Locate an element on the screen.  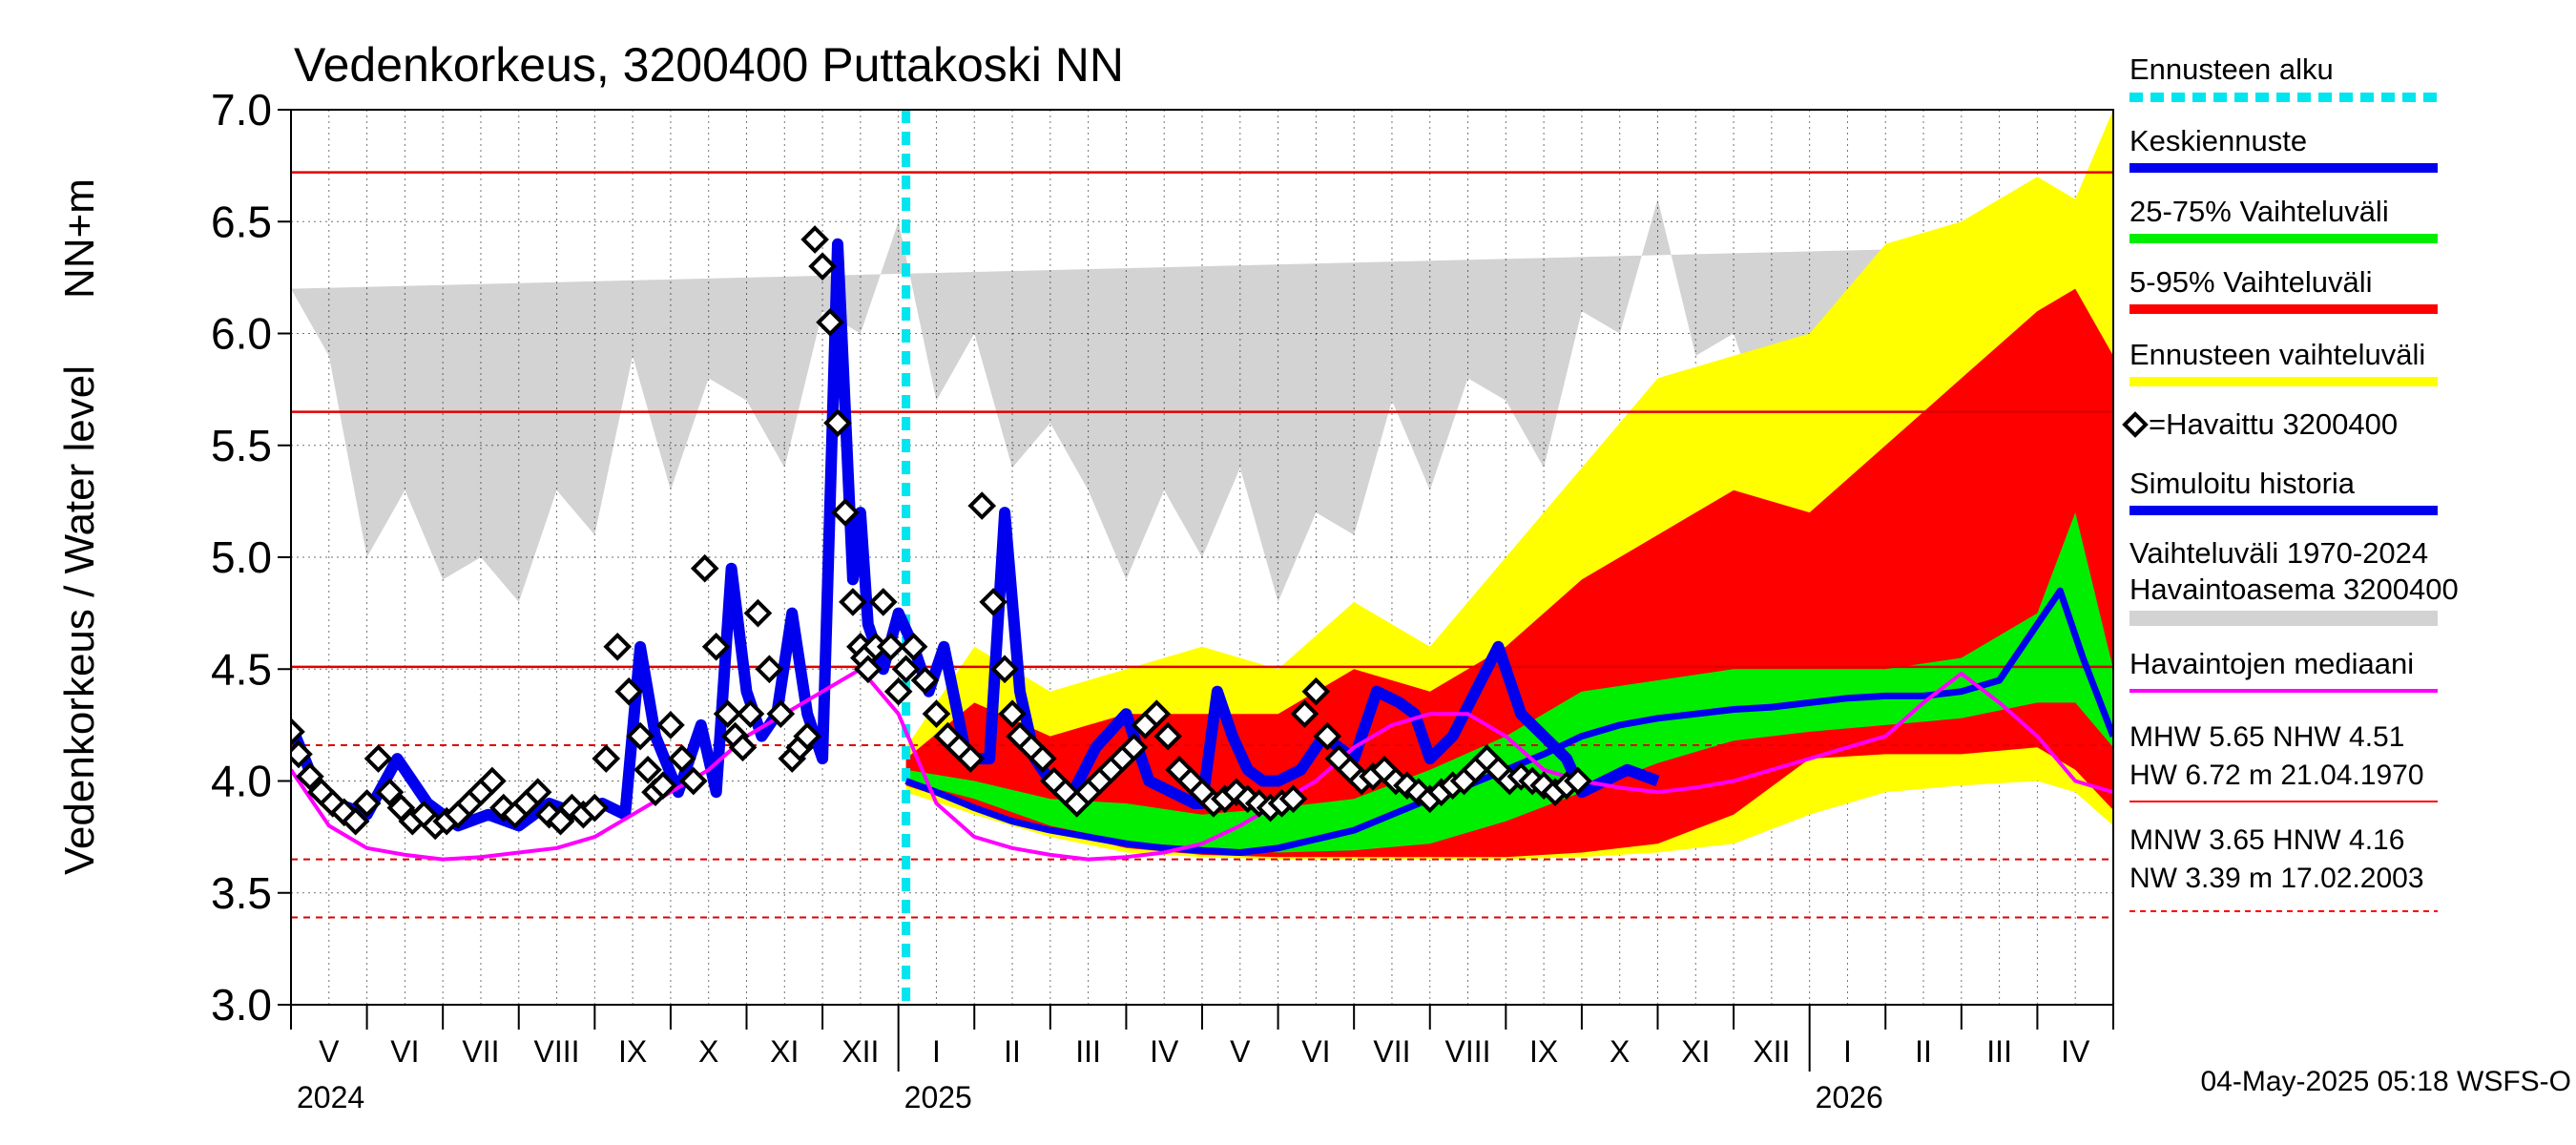
chart-title: Vedenkorkeus, 3200400 Puttakoski NN is located at coordinates (709, 65).